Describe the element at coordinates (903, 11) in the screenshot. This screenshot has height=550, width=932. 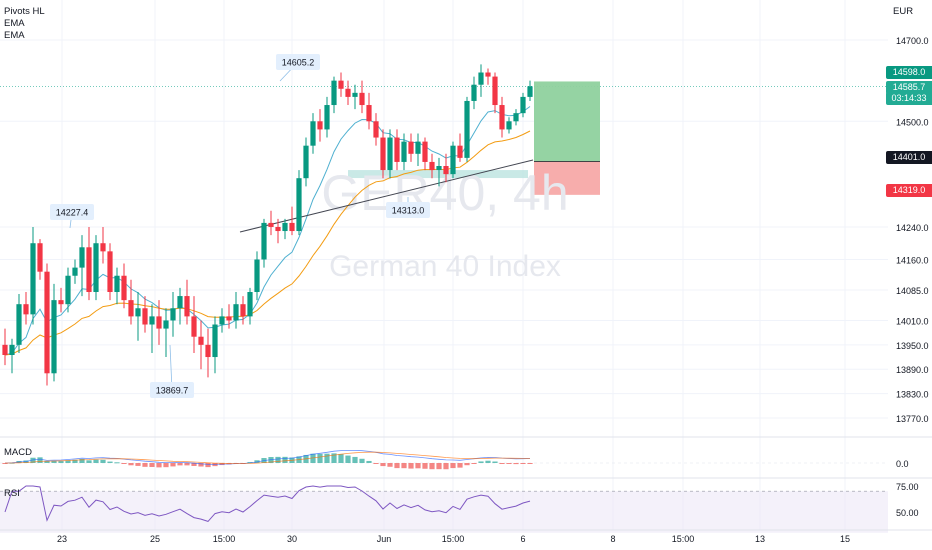
I see `currency-label: EUR` at that location.